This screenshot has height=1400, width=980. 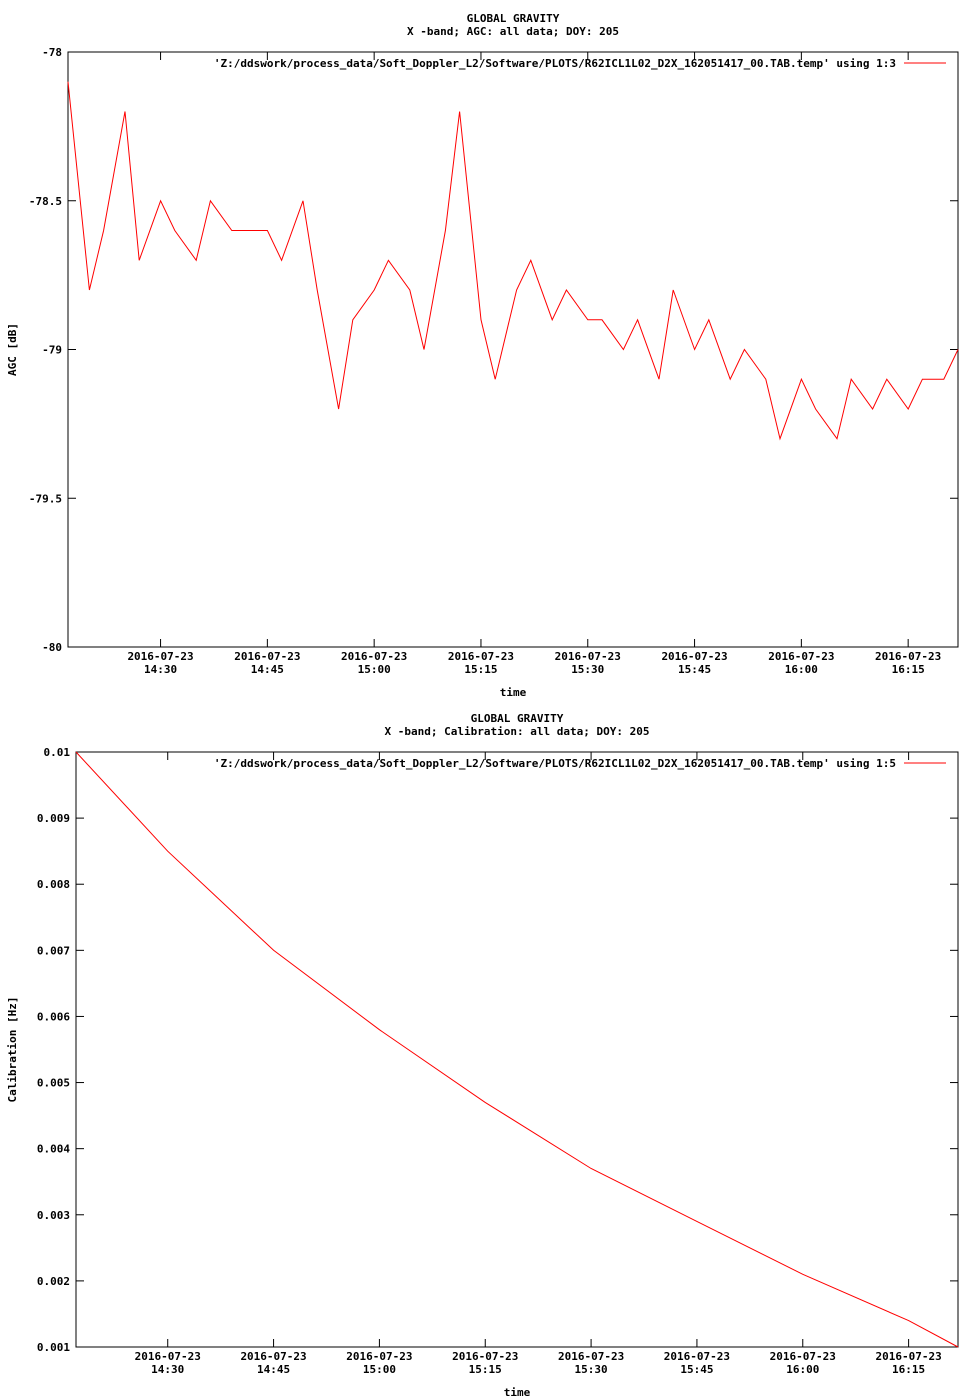 What do you see at coordinates (12, 1050) in the screenshot?
I see `y-axis-label: Calibration [Hz]` at bounding box center [12, 1050].